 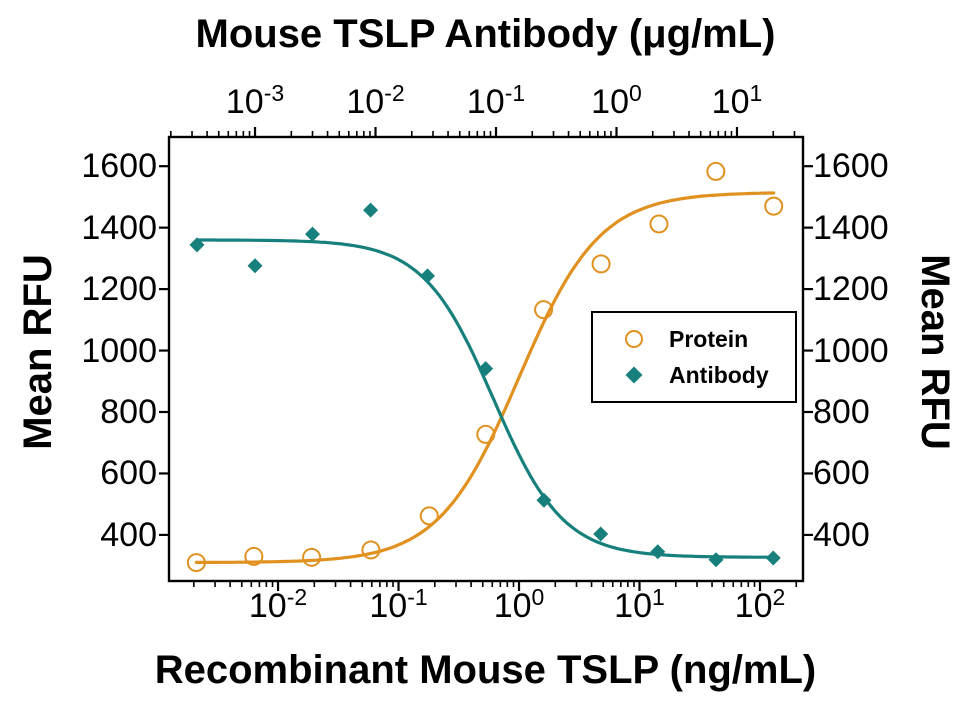 I want to click on y-tick-label-right: 1200, so click(x=851, y=289).